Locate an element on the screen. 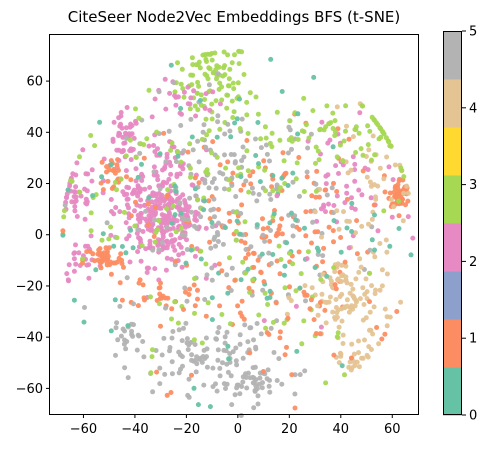  x-tick-label: −40 is located at coordinates (134, 429).